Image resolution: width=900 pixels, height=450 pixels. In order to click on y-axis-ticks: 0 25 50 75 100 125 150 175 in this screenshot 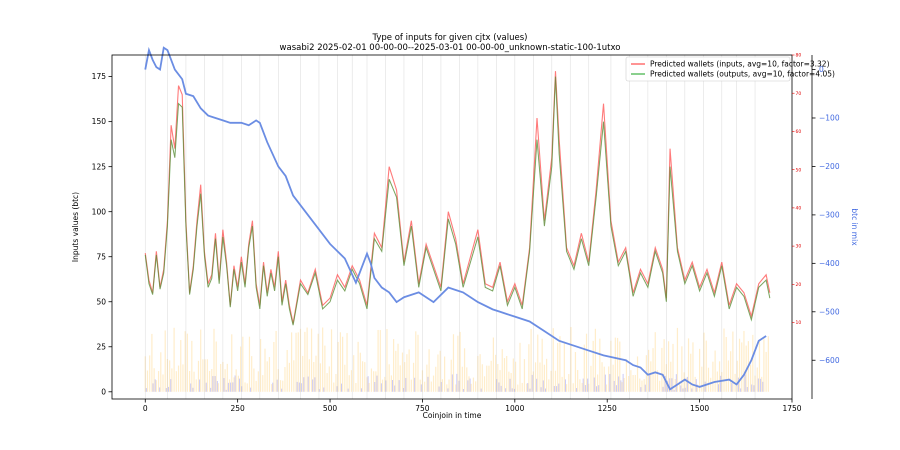, I will do `click(102, 234)`.